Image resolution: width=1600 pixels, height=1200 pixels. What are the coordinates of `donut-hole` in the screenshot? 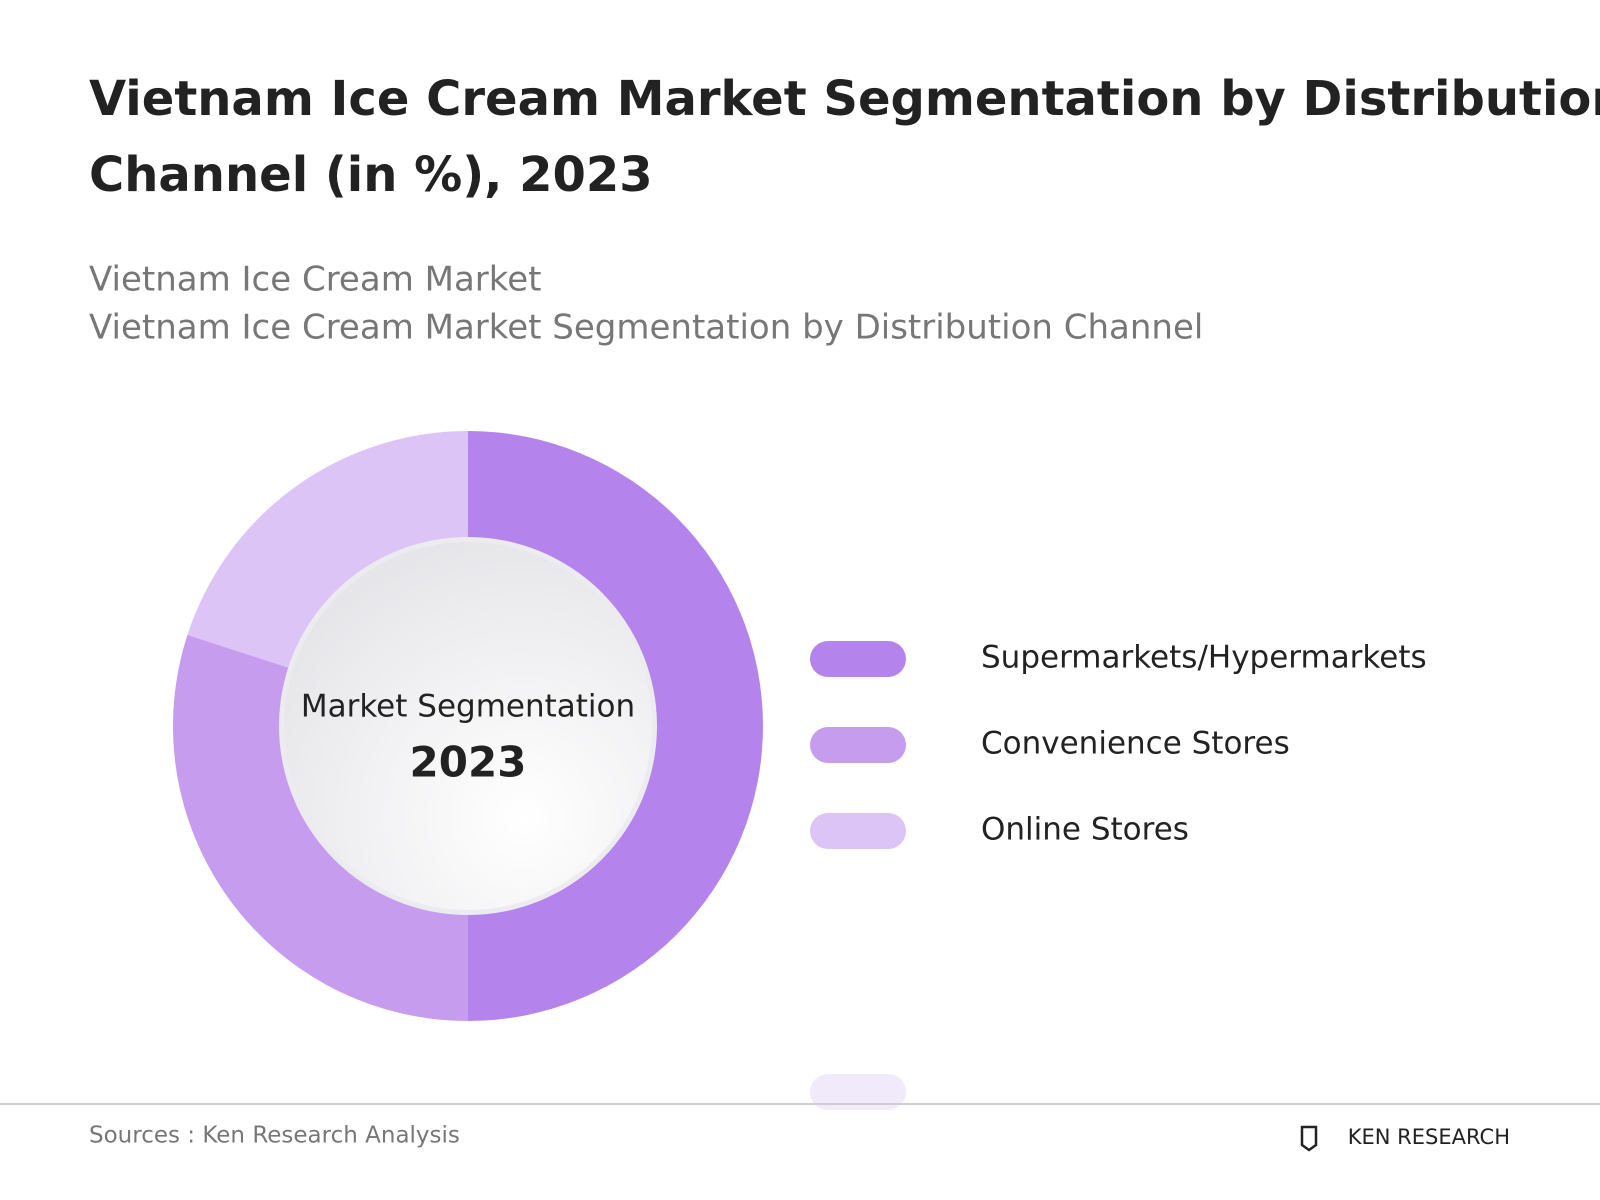 It's located at (468, 726).